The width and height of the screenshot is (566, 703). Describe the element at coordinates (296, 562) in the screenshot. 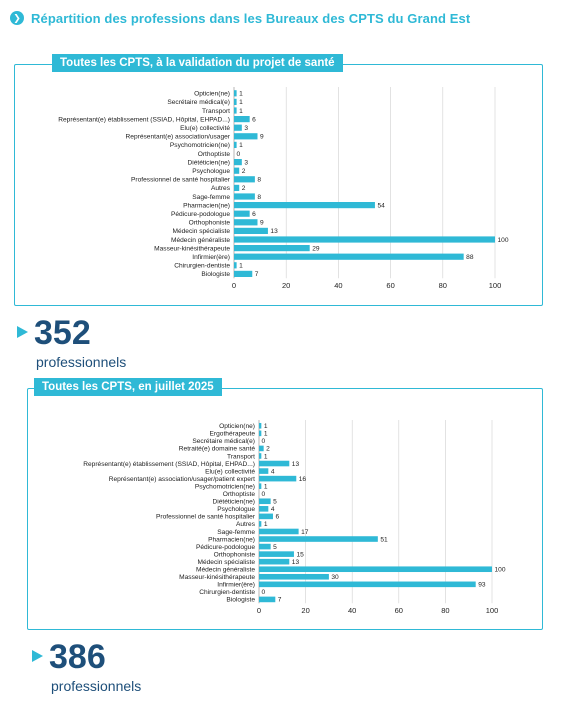

I see `data-label: 13` at that location.